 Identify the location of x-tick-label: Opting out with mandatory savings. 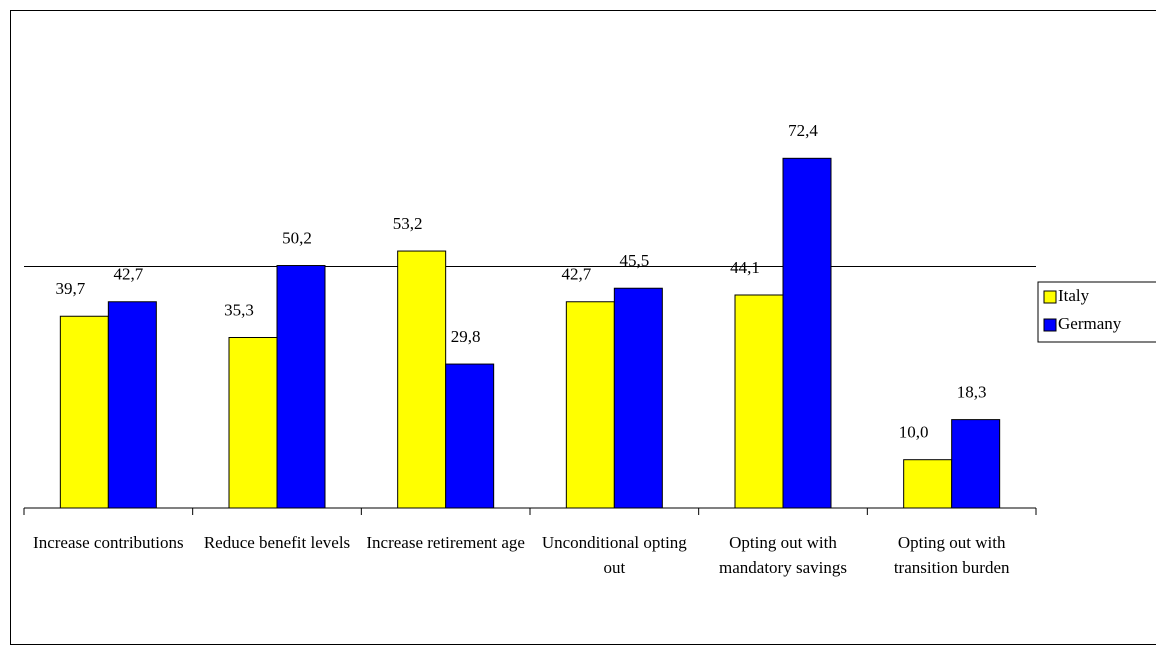
(783, 555).